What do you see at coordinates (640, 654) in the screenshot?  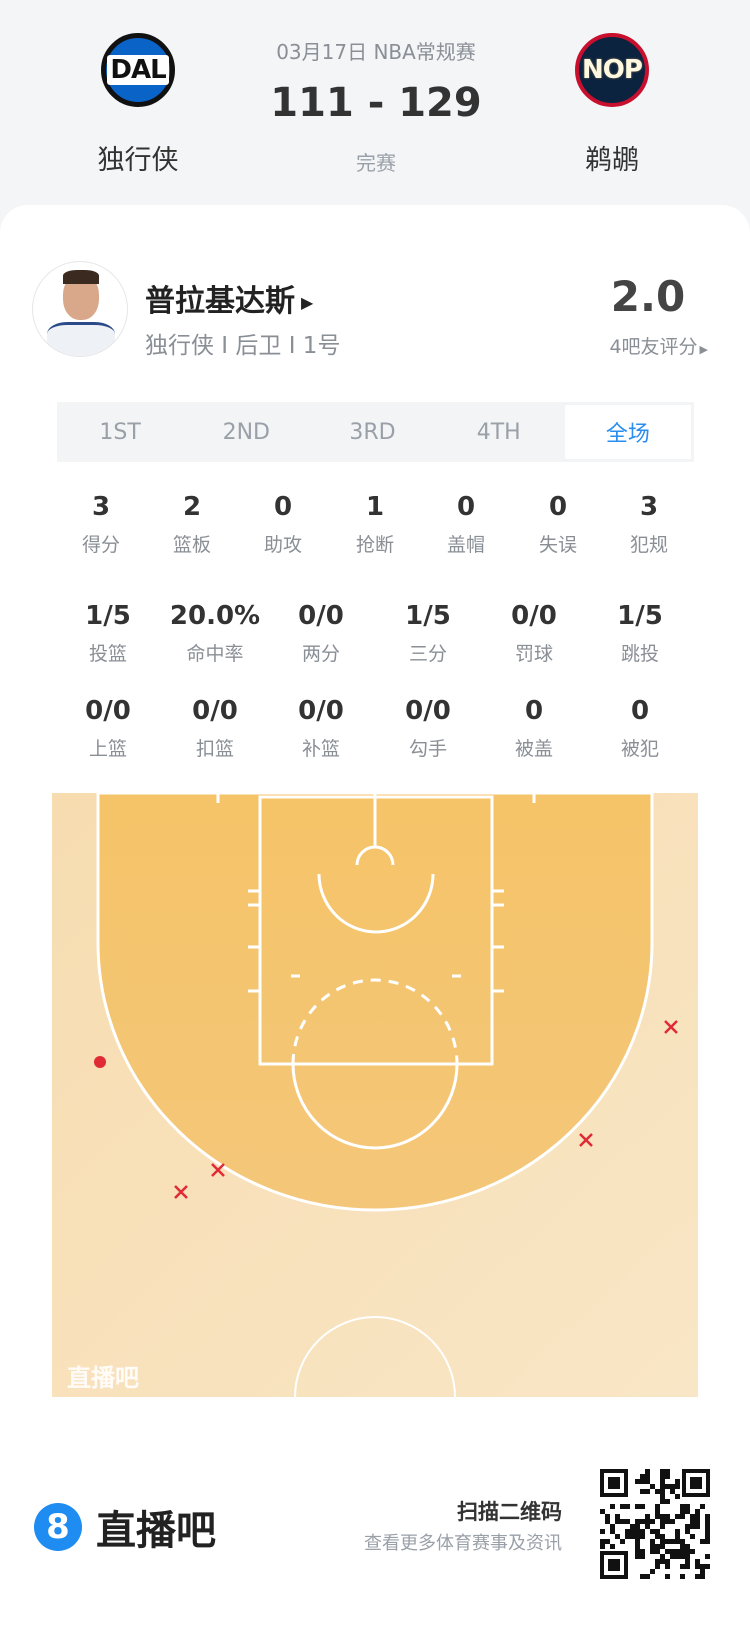 I see `stat-label: 跳投` at bounding box center [640, 654].